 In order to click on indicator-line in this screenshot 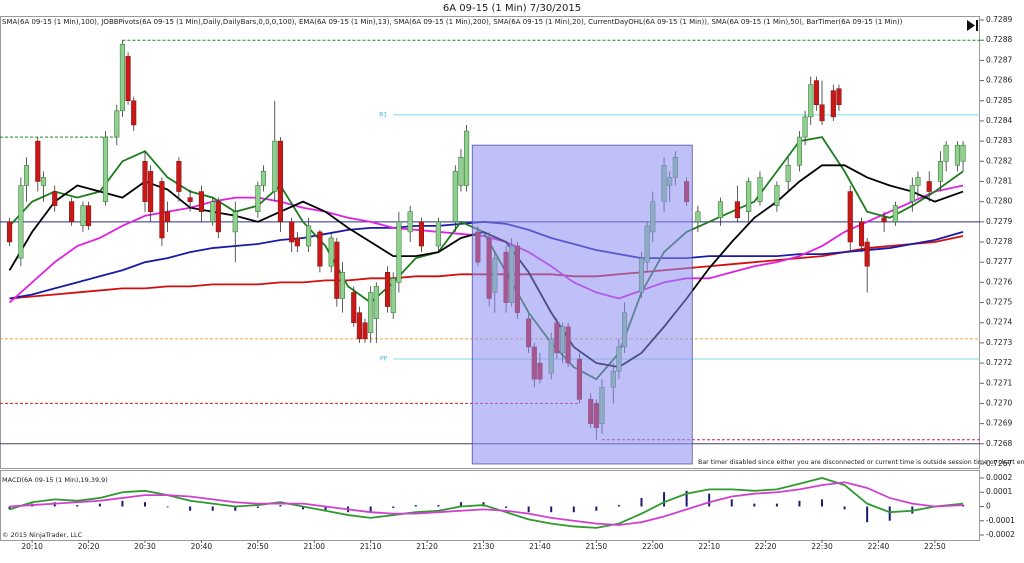, I will do `click(486, 503)`.